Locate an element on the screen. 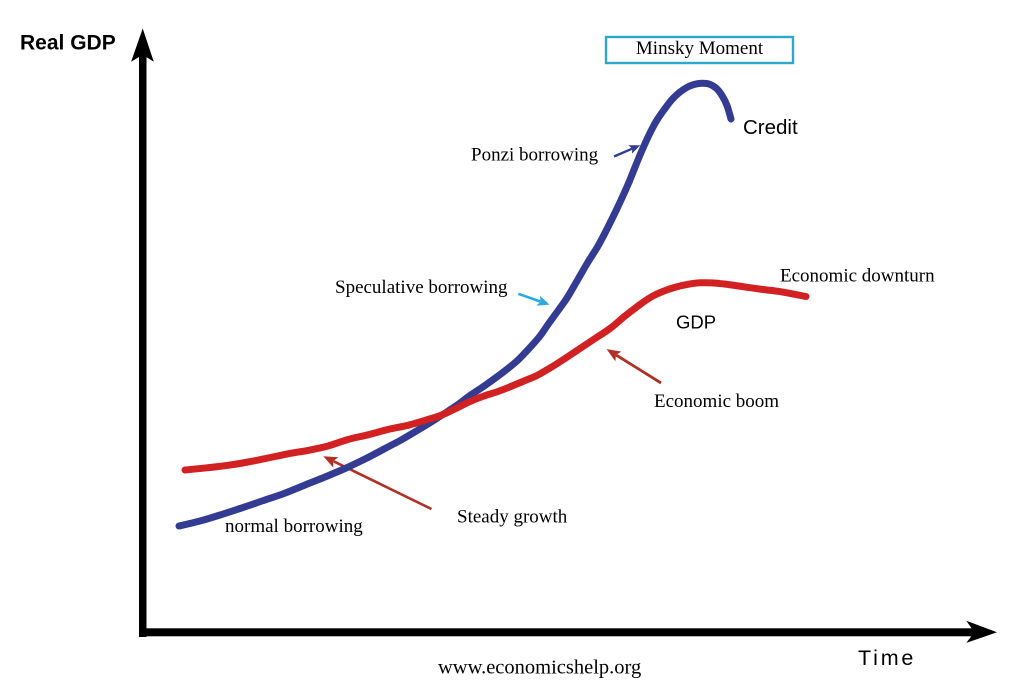 The image size is (1033, 689). svg-text: GDP is located at coordinates (696, 322).